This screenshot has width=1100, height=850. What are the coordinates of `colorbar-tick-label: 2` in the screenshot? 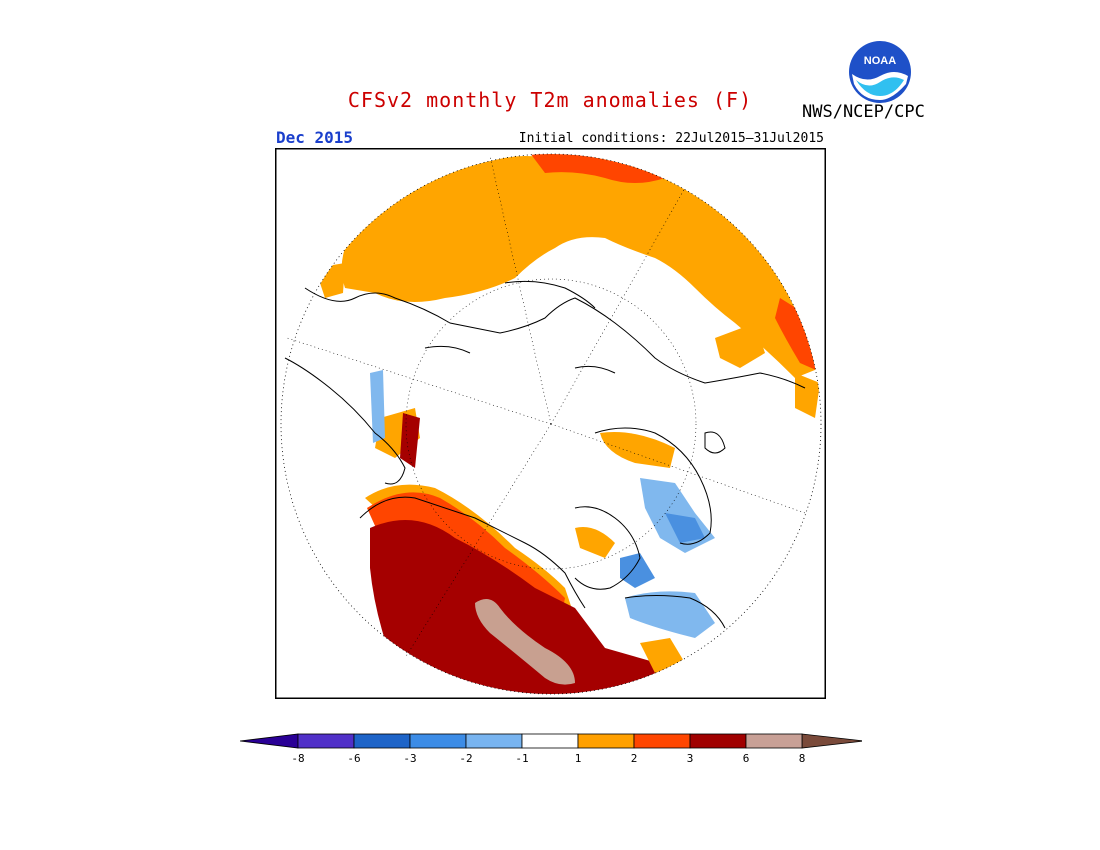 It's located at (634, 758).